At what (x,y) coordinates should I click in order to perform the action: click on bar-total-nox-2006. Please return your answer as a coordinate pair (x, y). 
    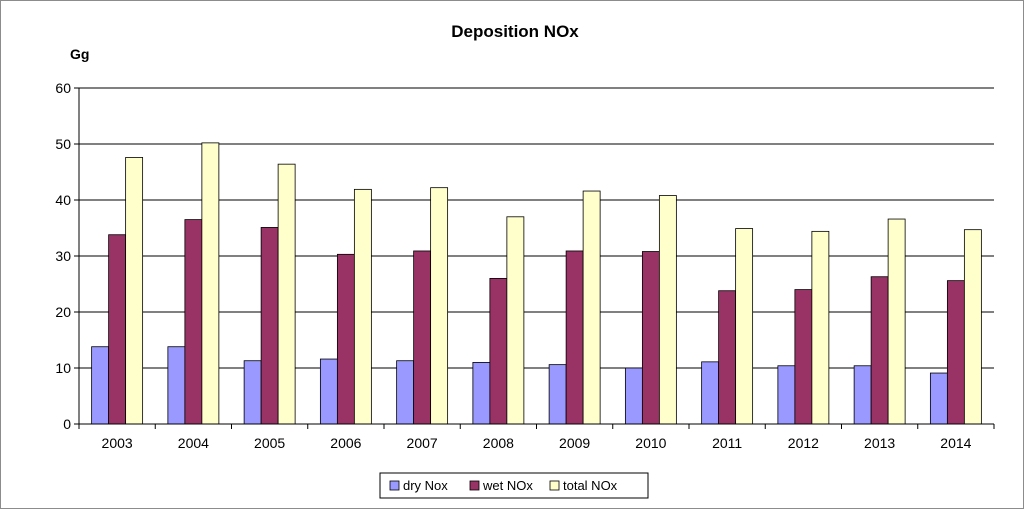
    Looking at the image, I should click on (362, 306).